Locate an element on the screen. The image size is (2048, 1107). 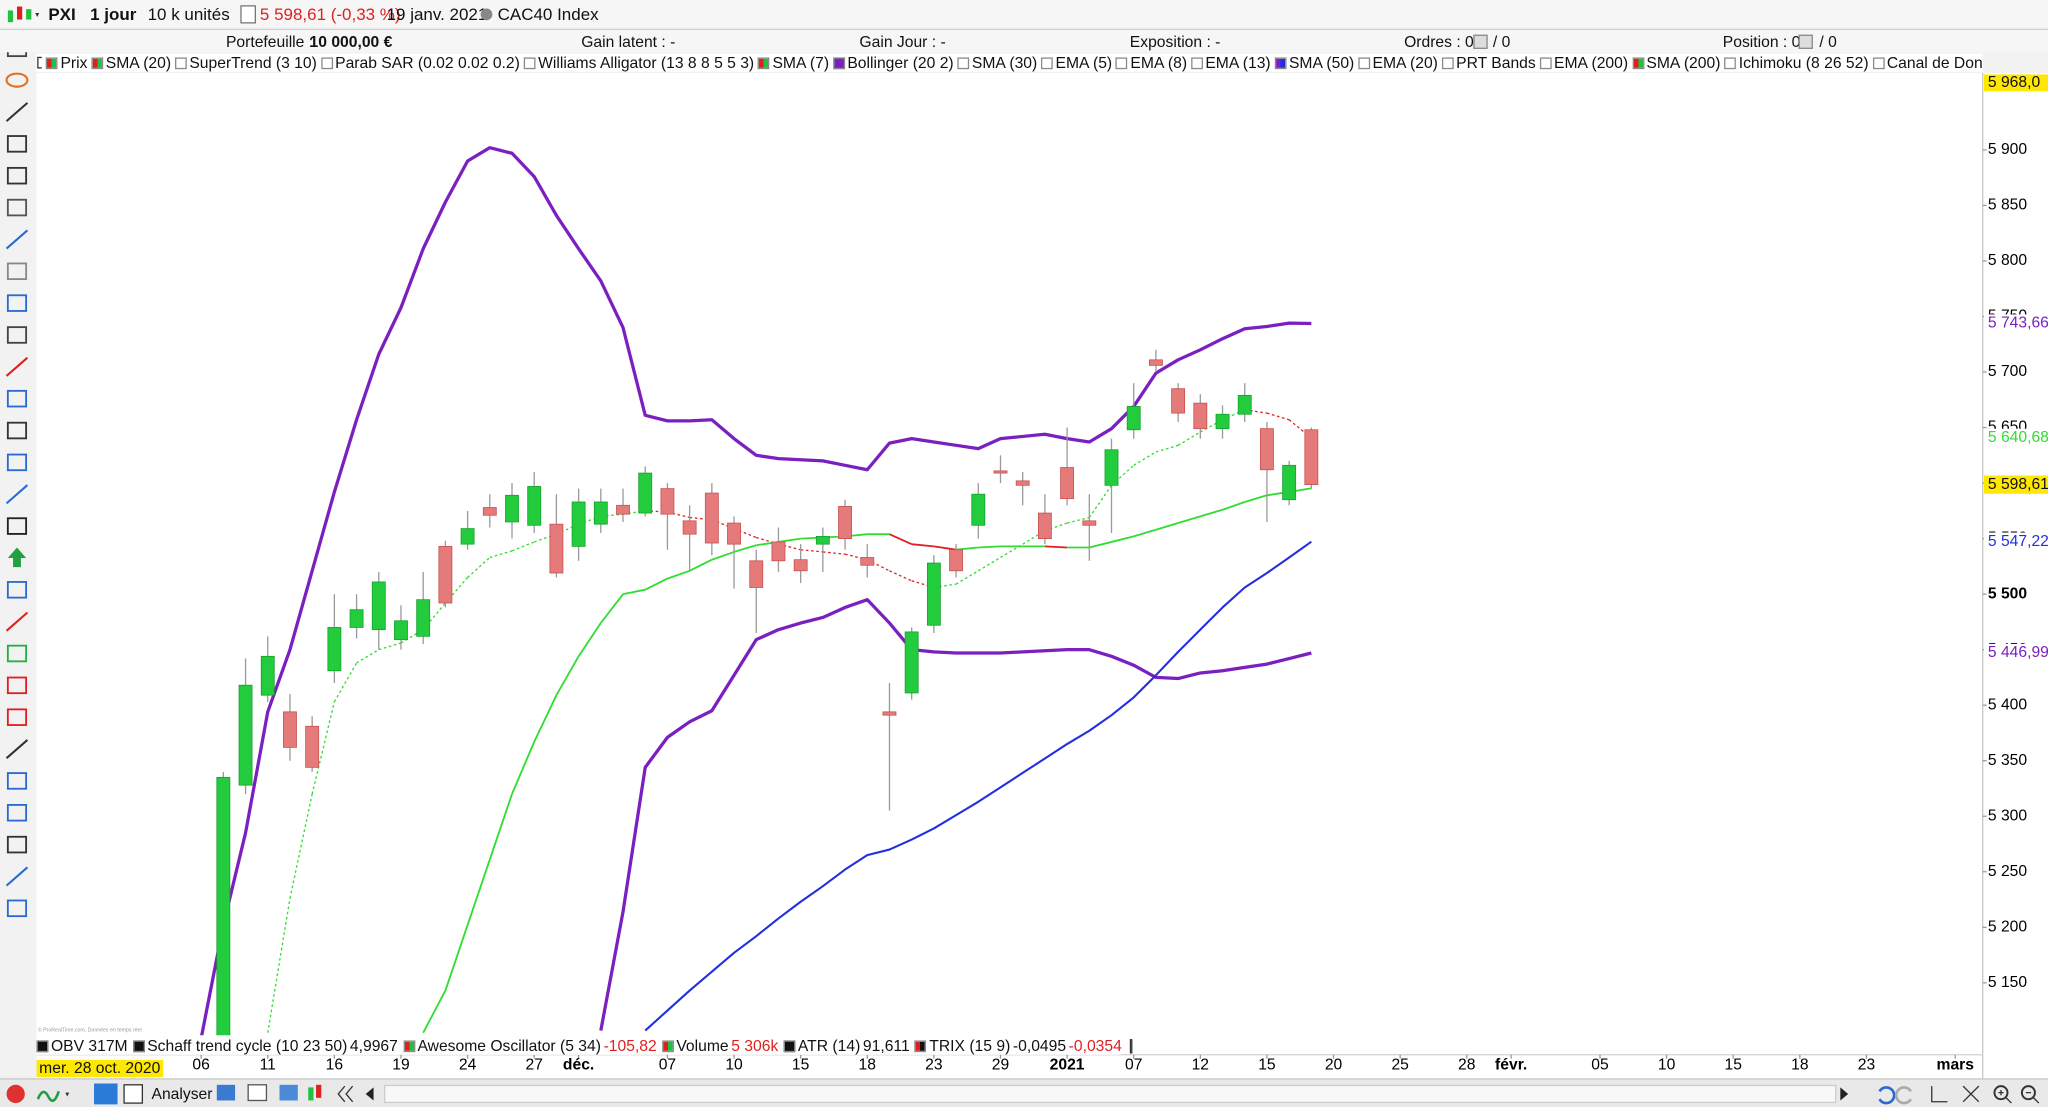
window-icon is located at coordinates (133, 1094).